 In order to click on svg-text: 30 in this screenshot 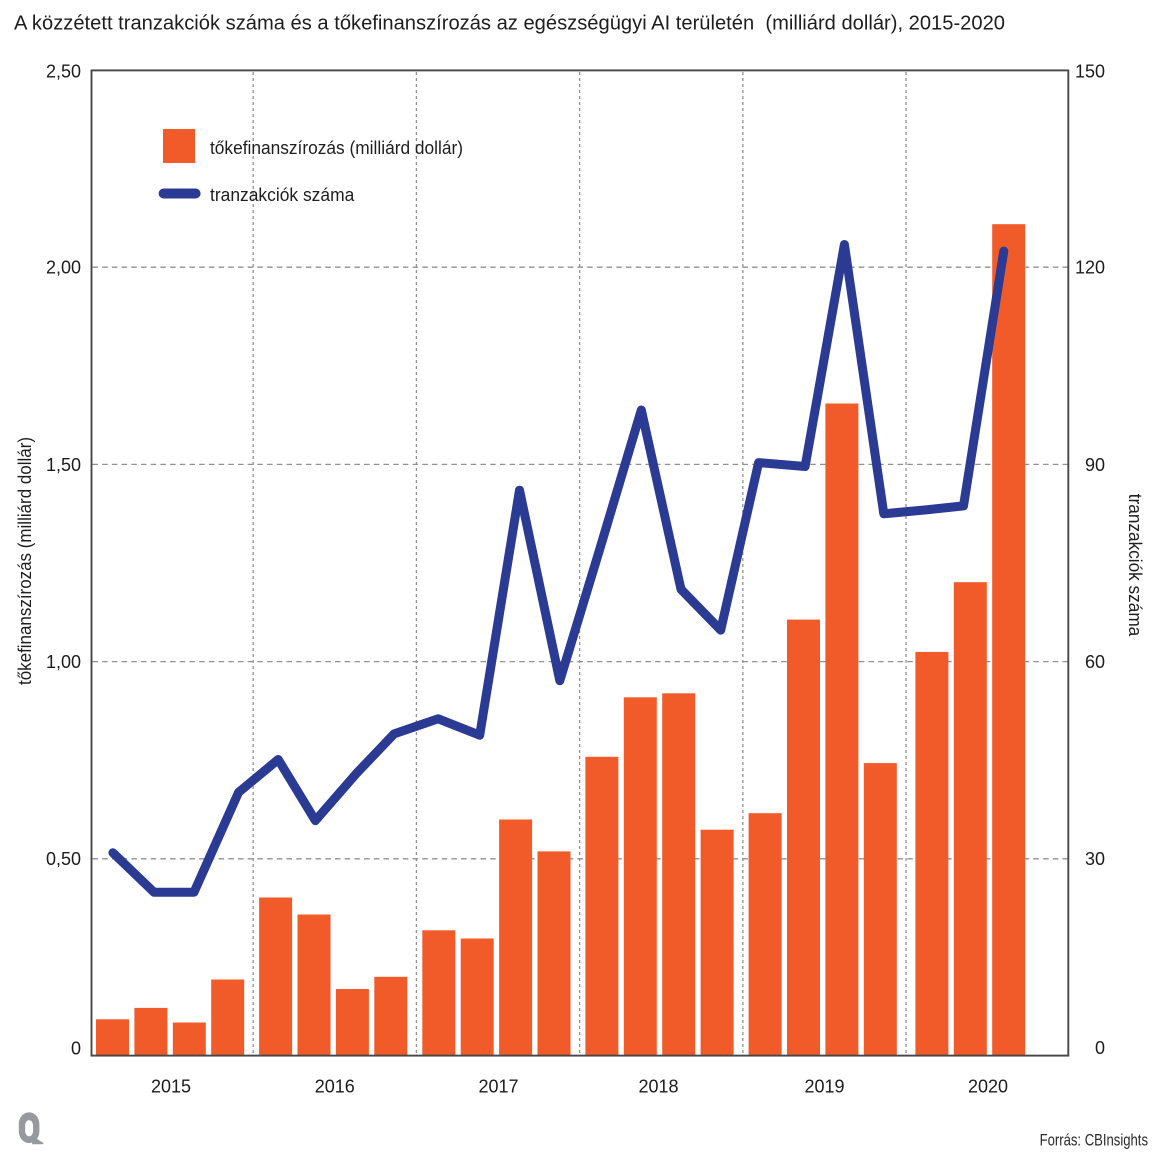, I will do `click(1095, 859)`.